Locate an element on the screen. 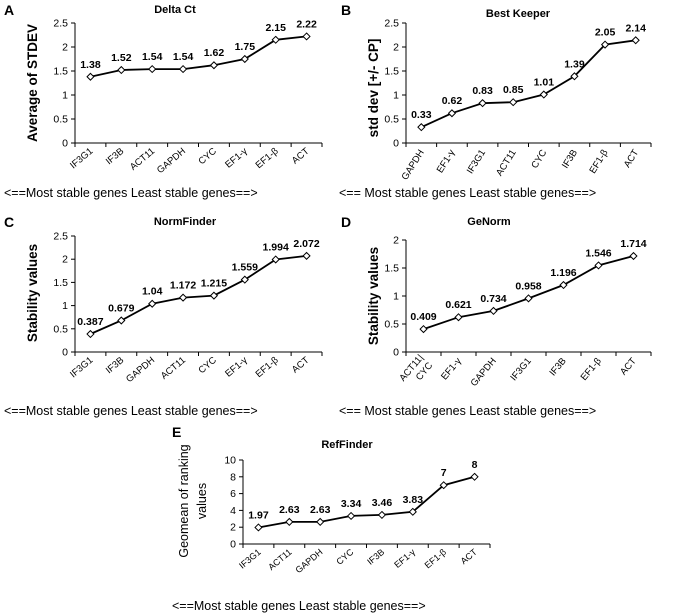  y-tick-label: 6 is located at coordinates (233, 494).